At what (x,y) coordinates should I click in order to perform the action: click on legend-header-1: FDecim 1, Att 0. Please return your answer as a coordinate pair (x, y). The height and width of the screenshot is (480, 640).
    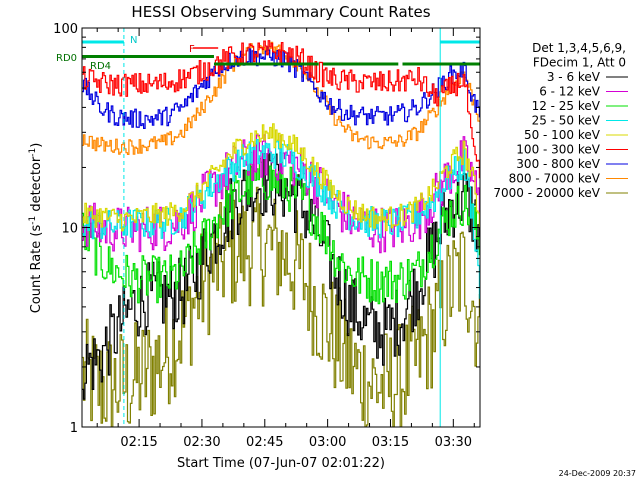
    Looking at the image, I should click on (579, 63).